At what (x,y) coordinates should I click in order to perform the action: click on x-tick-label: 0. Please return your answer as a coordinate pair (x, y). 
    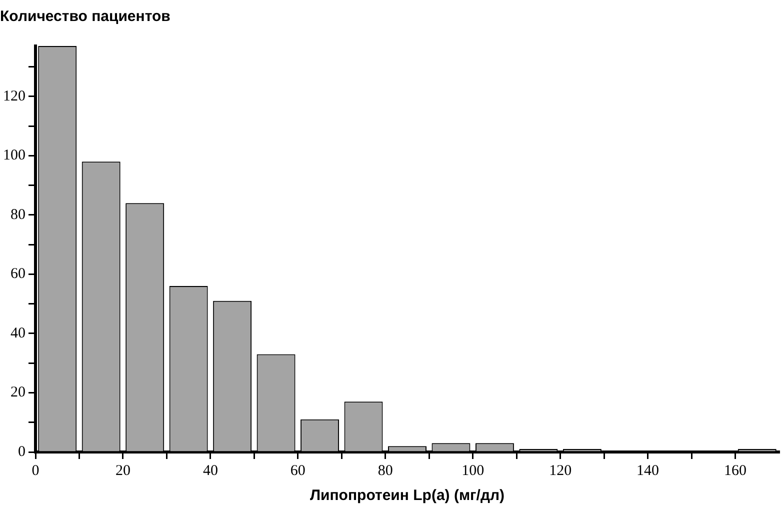
    Looking at the image, I should click on (36, 470).